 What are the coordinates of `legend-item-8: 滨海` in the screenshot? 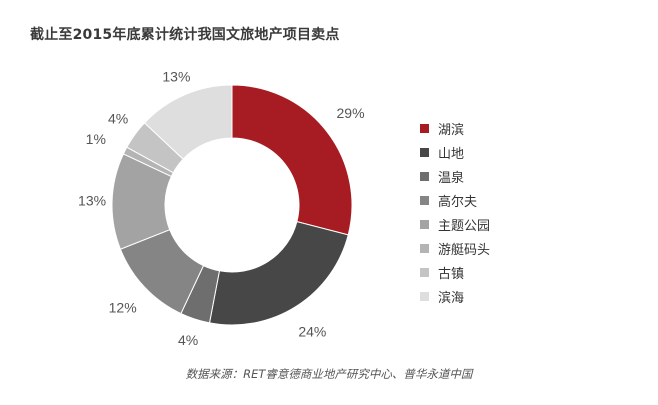 It's located at (455, 297).